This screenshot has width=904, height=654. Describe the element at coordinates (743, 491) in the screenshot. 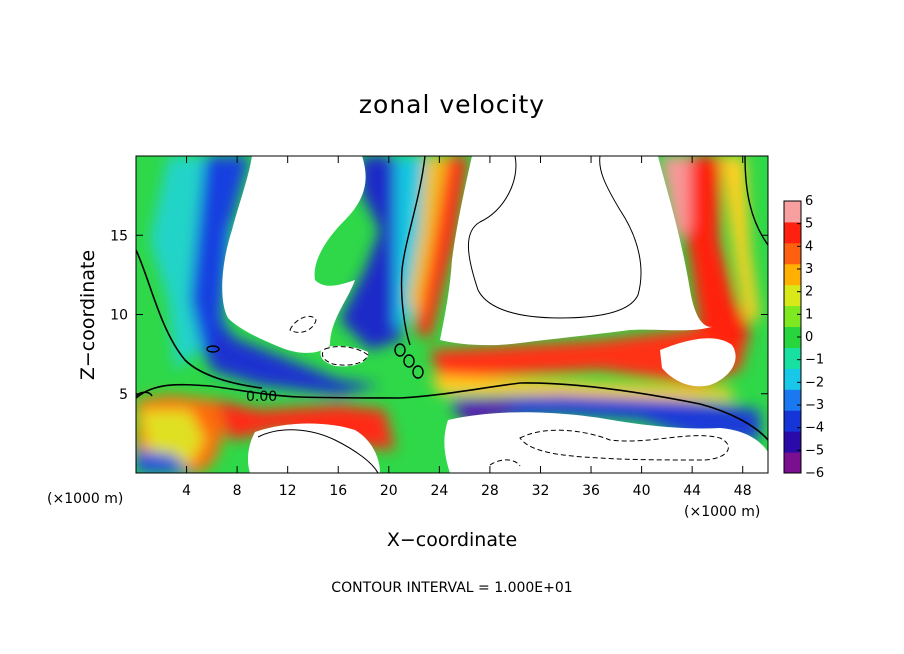

I see `x-tick-label: 48` at that location.